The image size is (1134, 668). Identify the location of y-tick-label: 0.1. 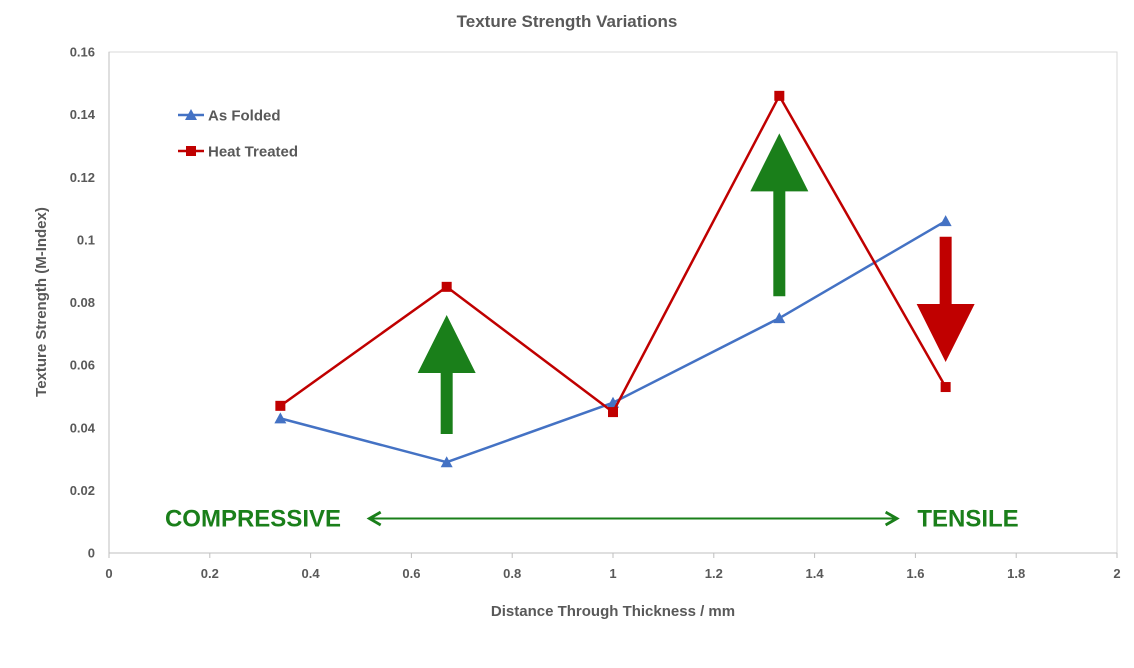
(86, 239).